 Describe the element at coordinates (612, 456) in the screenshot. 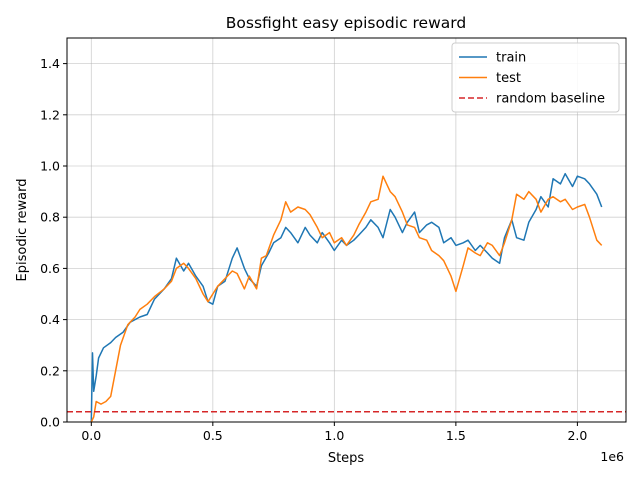

I see `x-multiplier-label: 1e6` at that location.